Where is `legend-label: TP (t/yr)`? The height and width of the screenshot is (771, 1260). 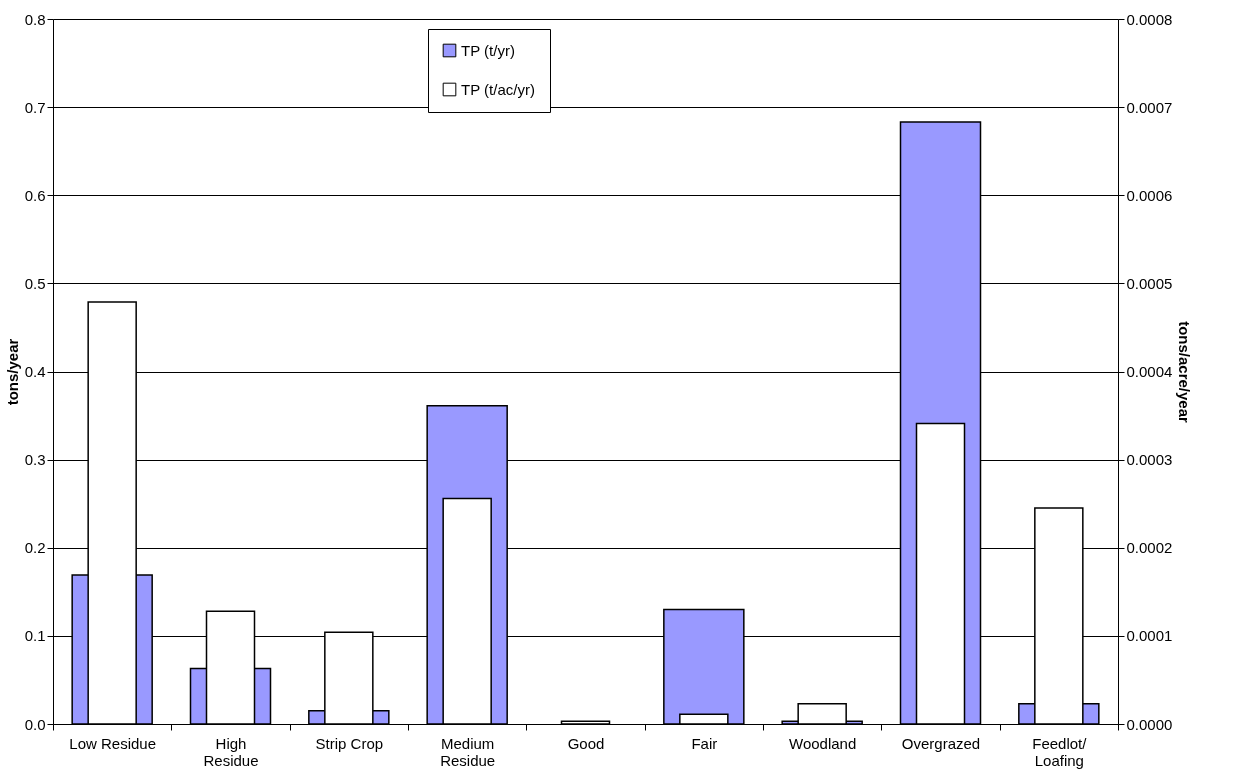
legend-label: TP (t/yr) is located at coordinates (488, 50).